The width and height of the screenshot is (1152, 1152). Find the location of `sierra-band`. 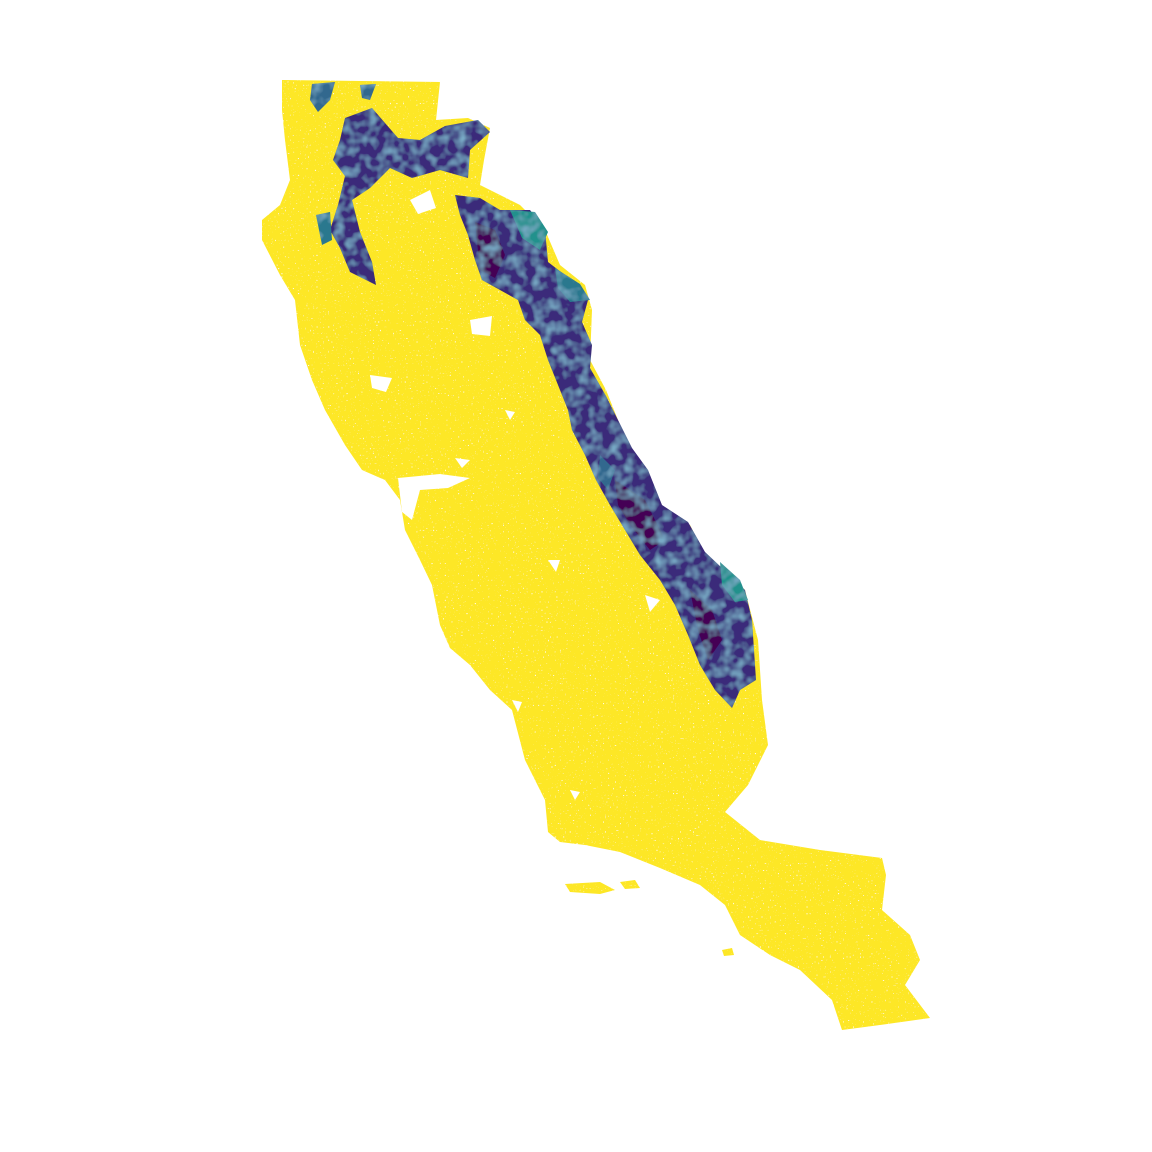

sierra-band is located at coordinates (605, 451).